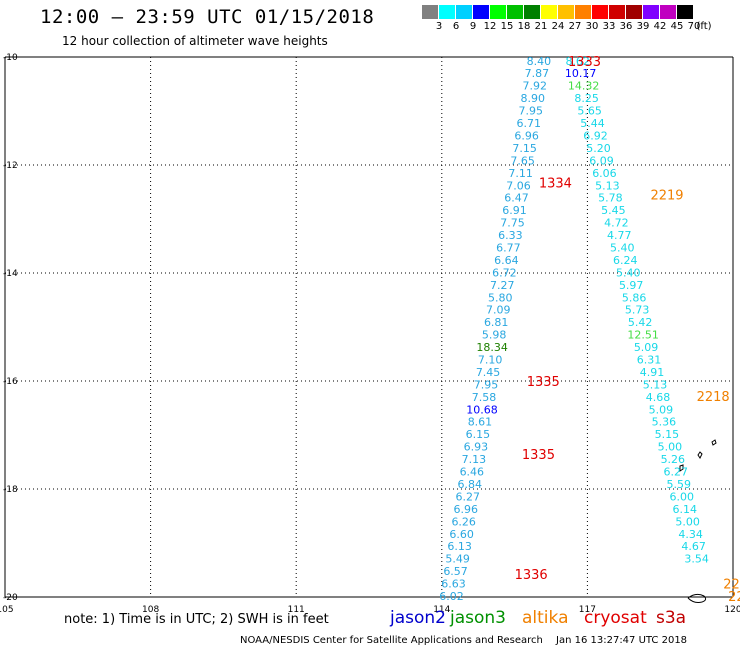  Describe the element at coordinates (634, 297) in the screenshot. I see `wave-height-value: 5.86` at that location.